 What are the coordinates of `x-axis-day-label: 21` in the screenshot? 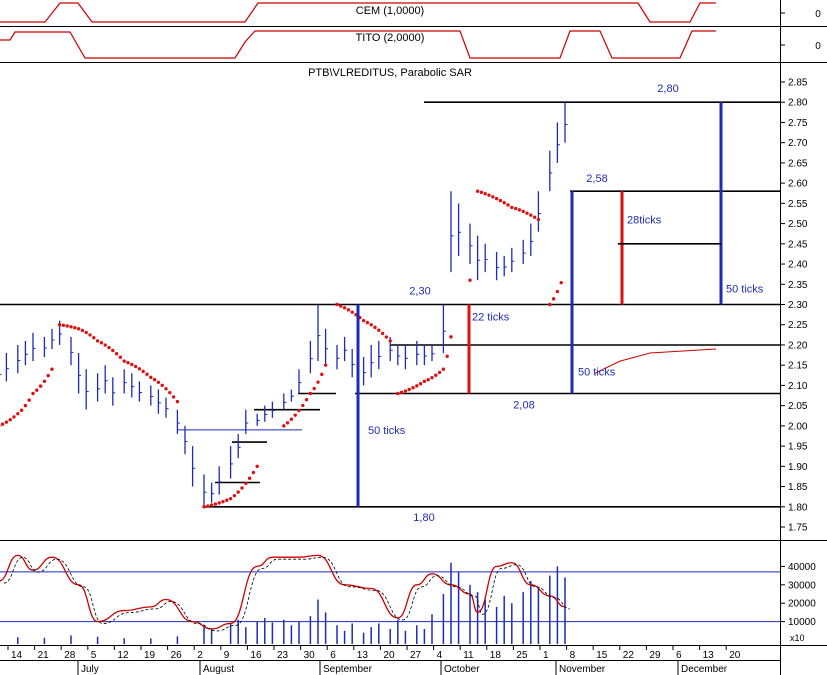 It's located at (44, 655).